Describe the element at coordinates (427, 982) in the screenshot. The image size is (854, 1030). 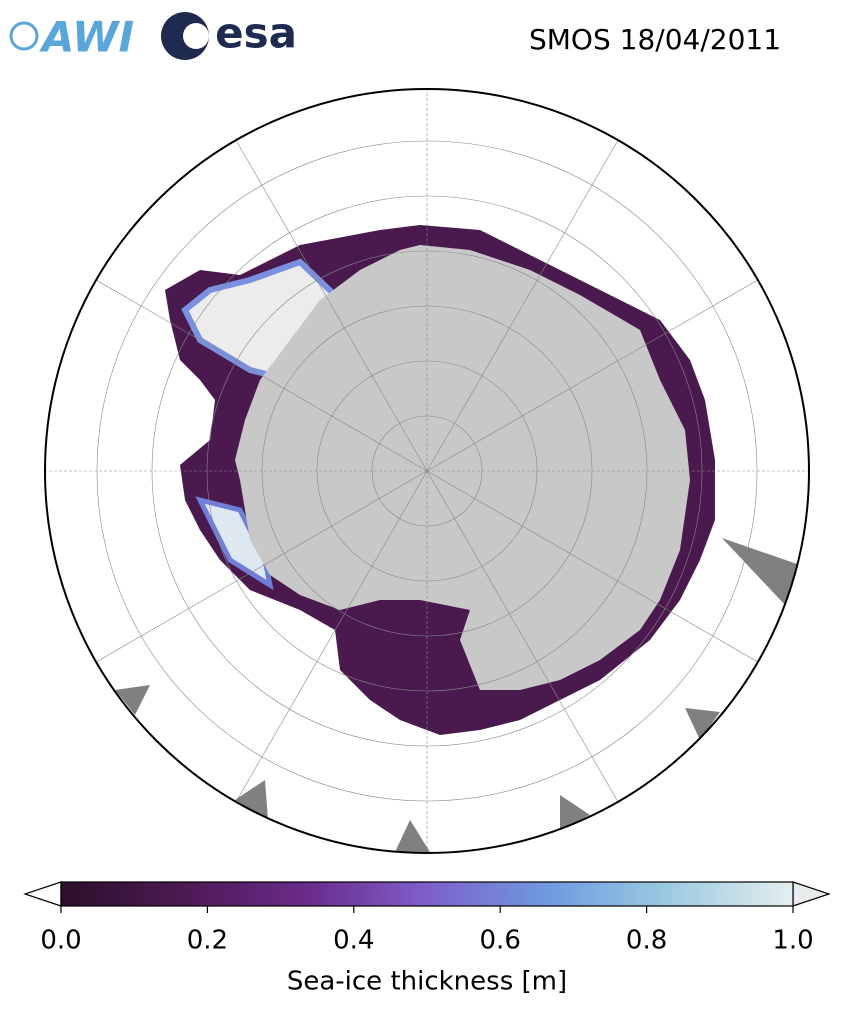
I see `colorbar-label: Sea-ice thickness [m]` at that location.